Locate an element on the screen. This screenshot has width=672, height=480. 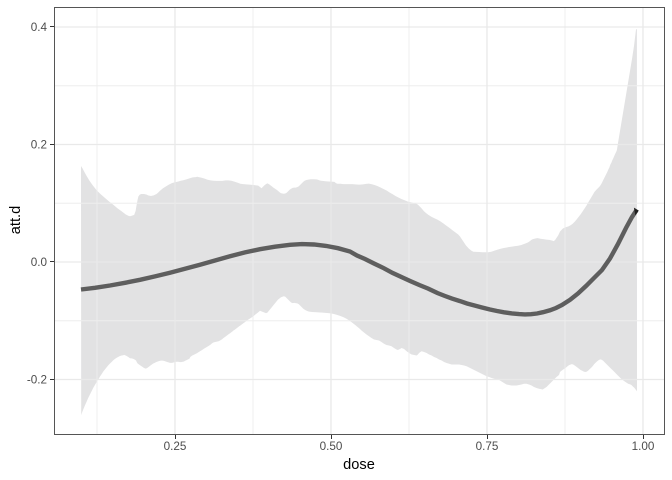
svg-text: 0.4 is located at coordinates (39, 27).